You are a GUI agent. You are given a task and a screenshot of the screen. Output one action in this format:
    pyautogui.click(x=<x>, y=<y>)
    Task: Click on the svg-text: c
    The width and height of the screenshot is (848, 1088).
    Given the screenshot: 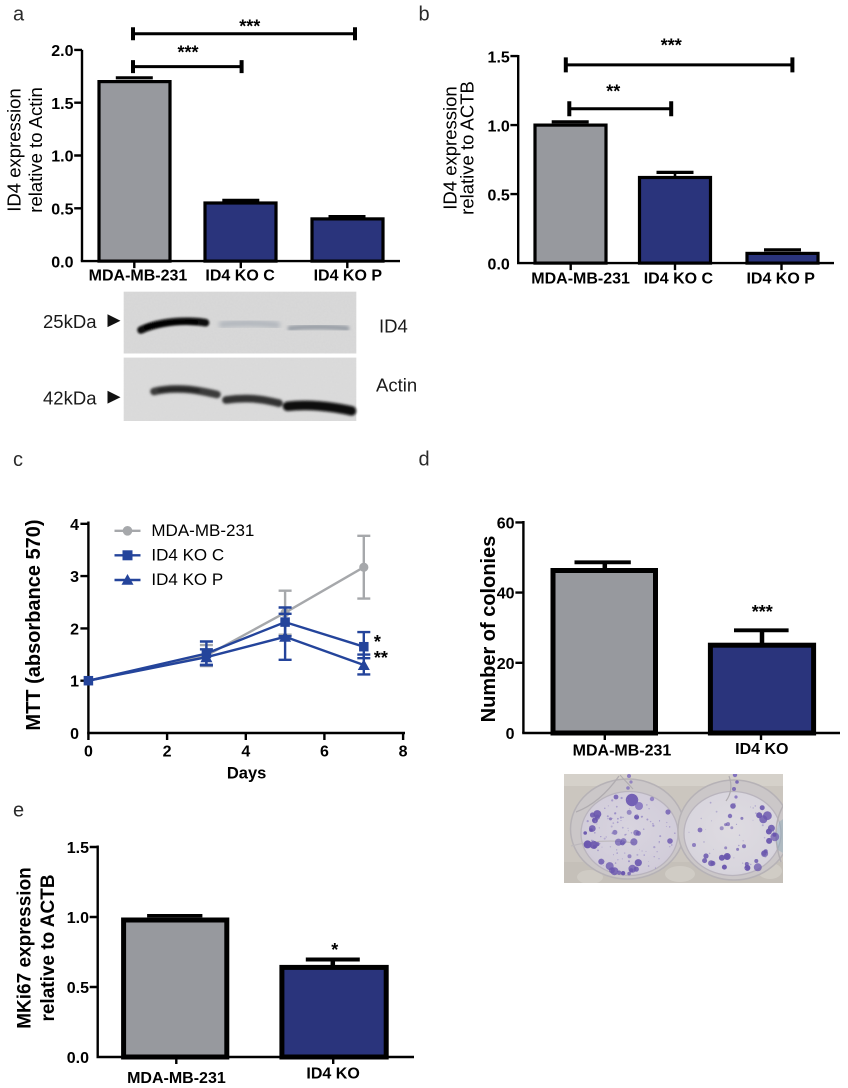 What is the action you would take?
    pyautogui.click(x=18, y=460)
    